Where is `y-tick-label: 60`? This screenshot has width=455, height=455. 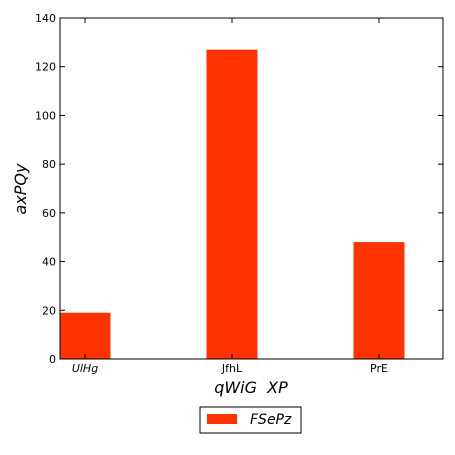 y-tick-label: 60 is located at coordinates (49, 213).